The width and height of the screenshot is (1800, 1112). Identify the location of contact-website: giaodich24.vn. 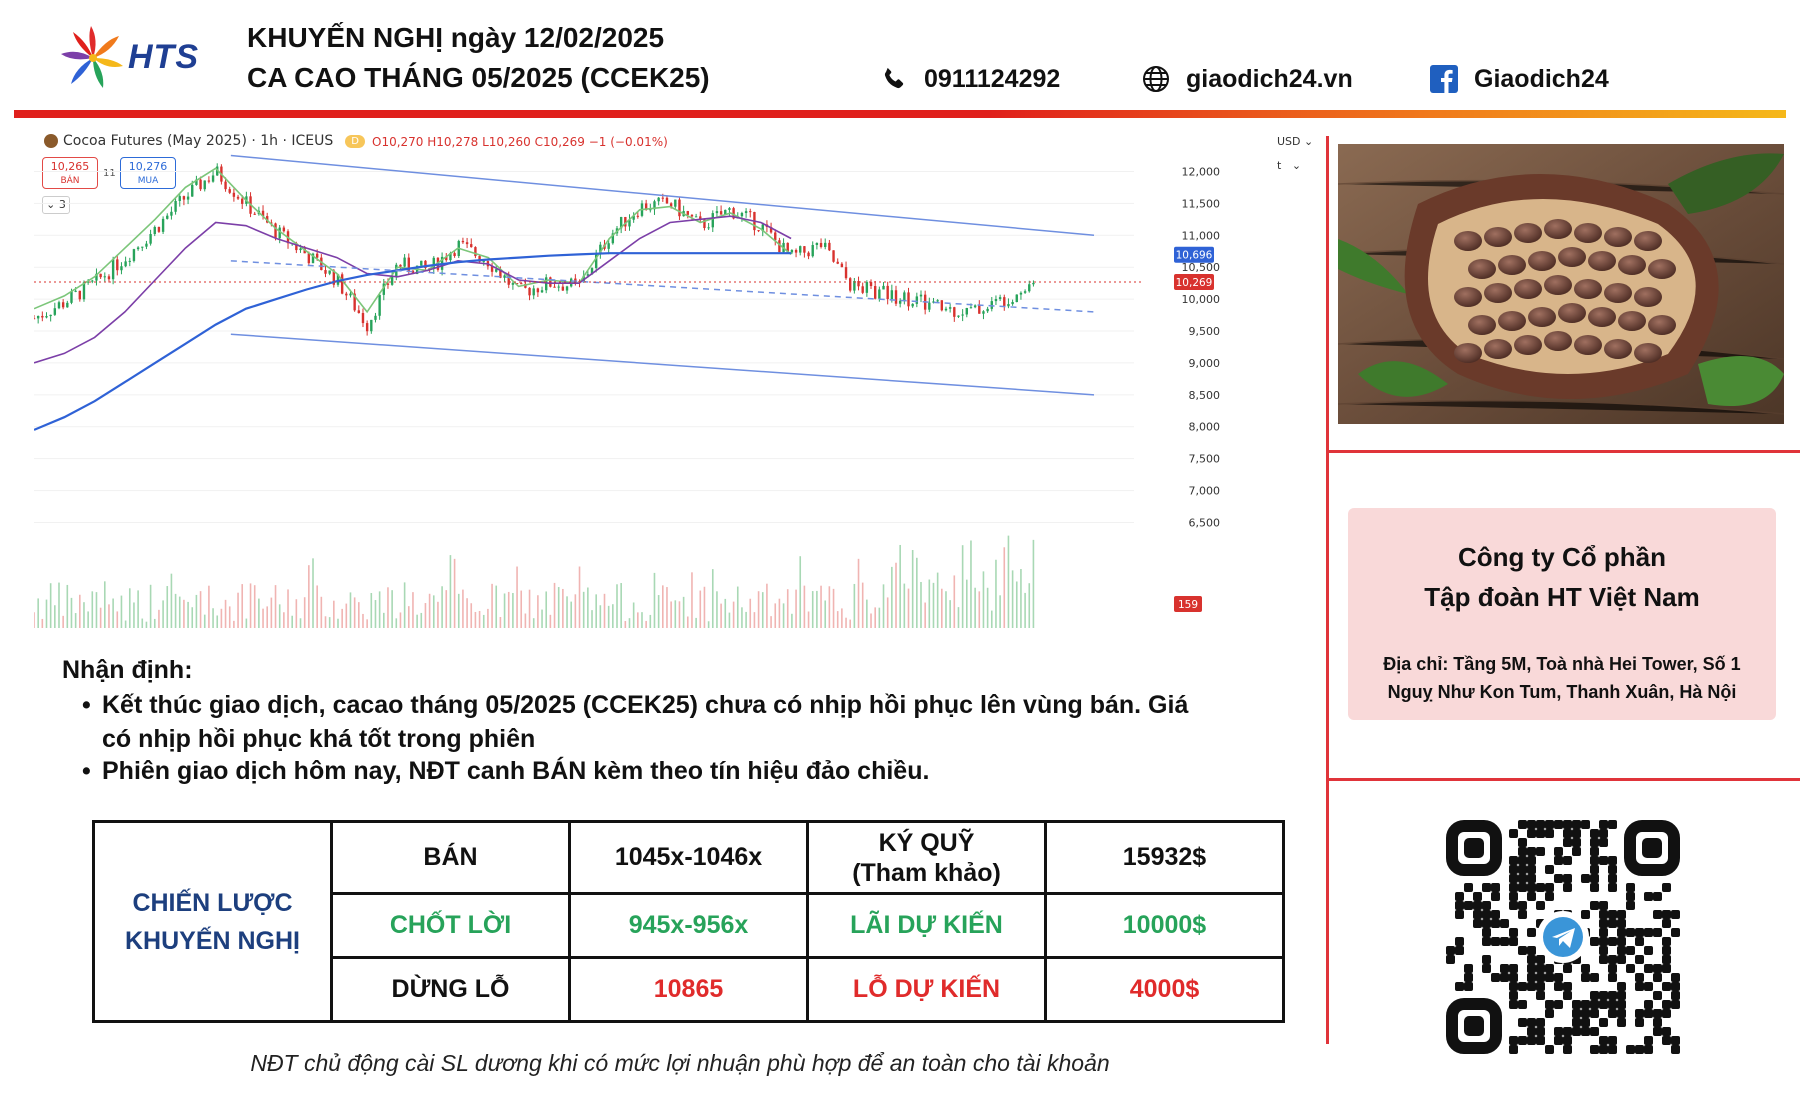
(1246, 79).